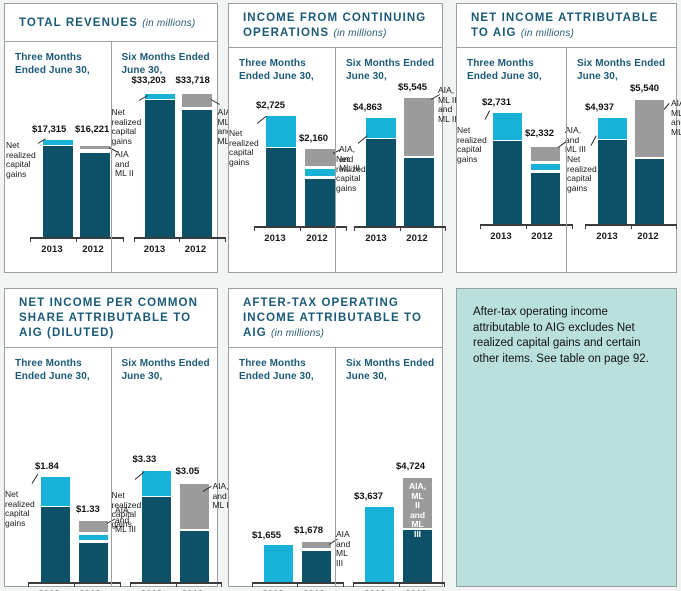  I want to click on value-label-2013: $4,937, so click(600, 107).